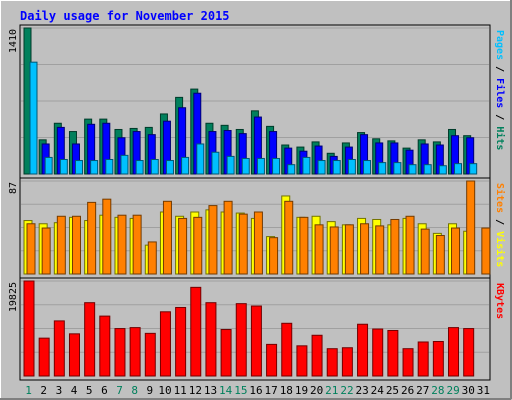  I want to click on legend-part: KBytes, so click(499, 301).